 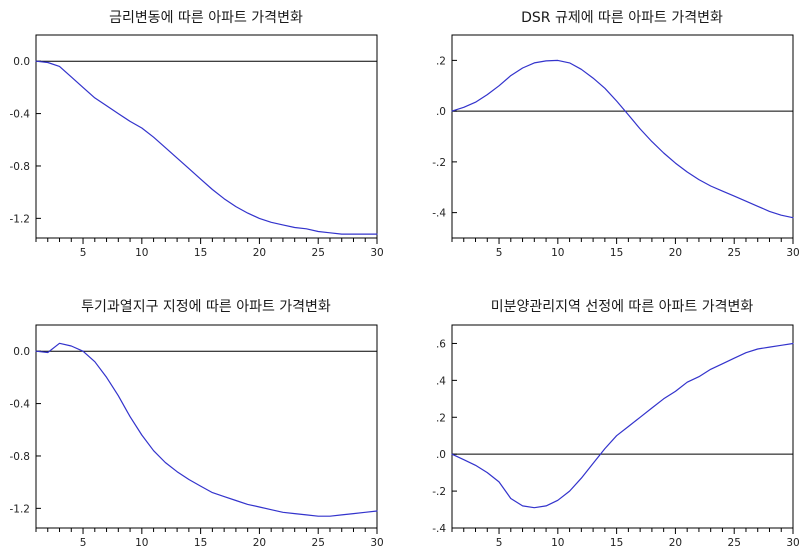 I want to click on chart-title: 금리변동에 따른 아파트 가격변화, so click(x=206, y=18).